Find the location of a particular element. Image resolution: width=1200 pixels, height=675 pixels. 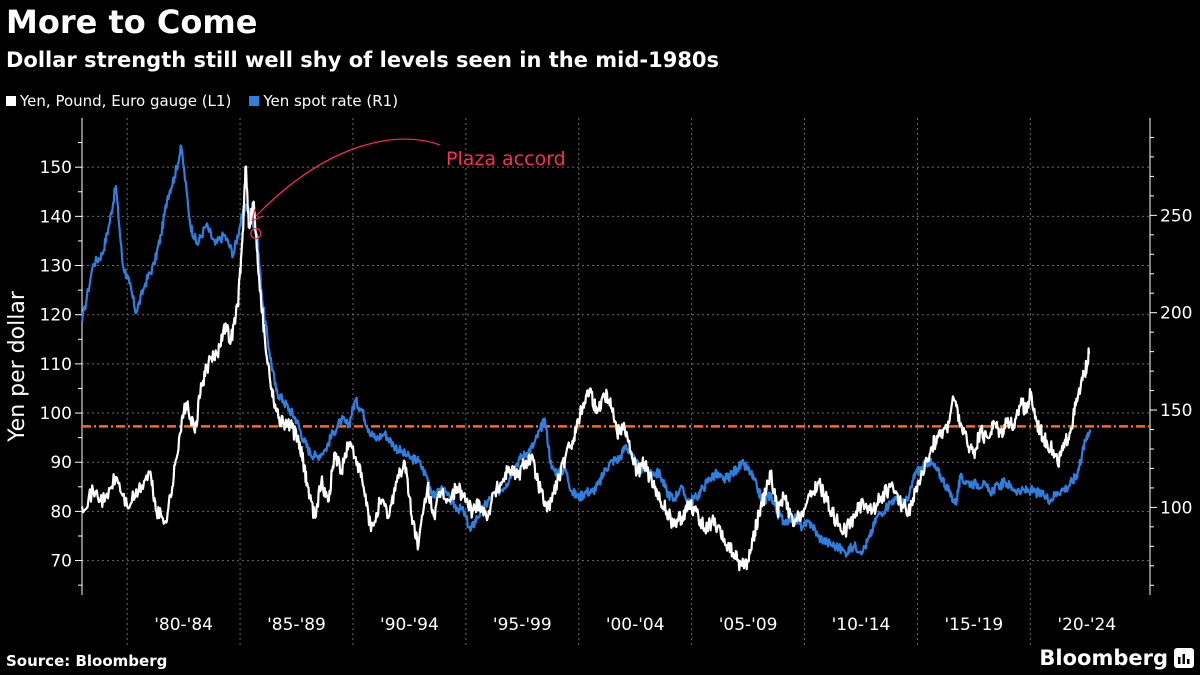

legend-item-gauge: Yen, Pound, Euro gauge (L1) is located at coordinates (118, 101).